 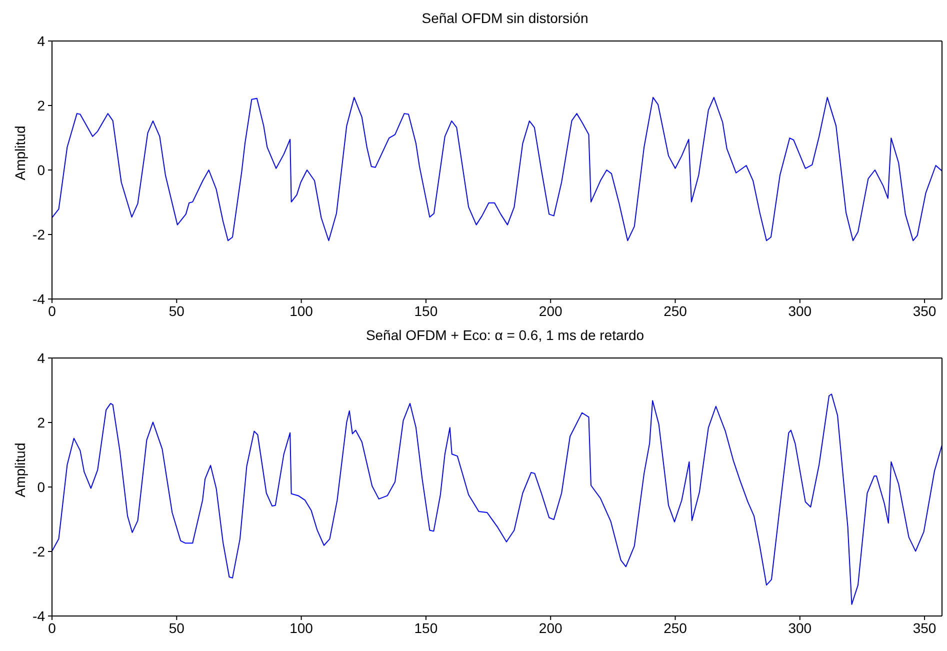 I want to click on chart-title: Señal OFDM sin distorsión, so click(x=505, y=18).